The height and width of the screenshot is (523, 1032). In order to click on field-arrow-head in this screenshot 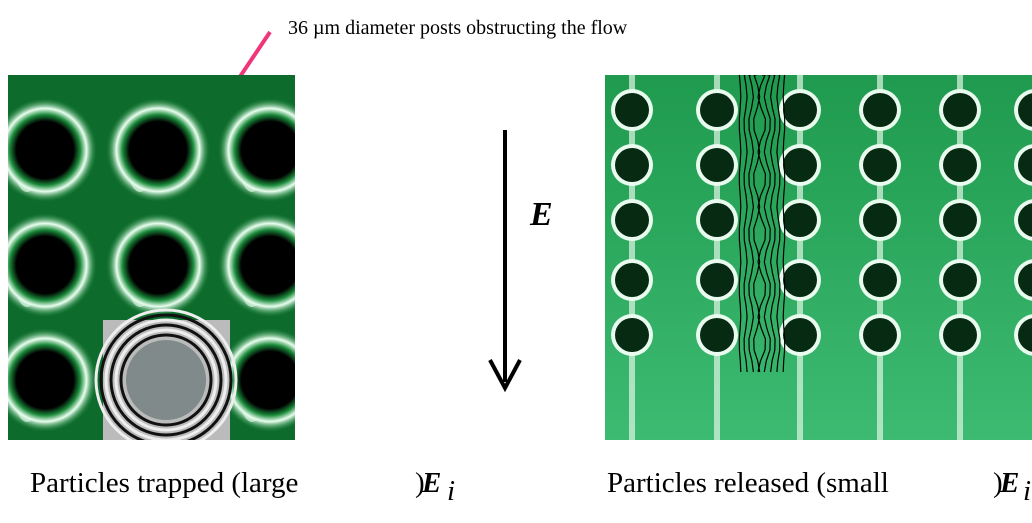, I will do `click(505, 376)`.